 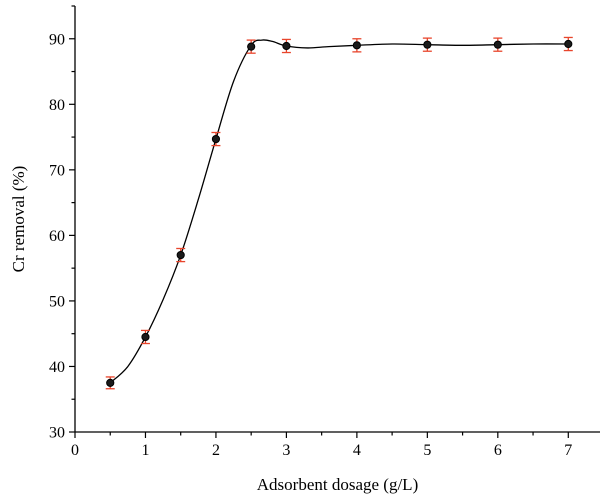 I want to click on x-tick-label: 6, so click(x=498, y=450).